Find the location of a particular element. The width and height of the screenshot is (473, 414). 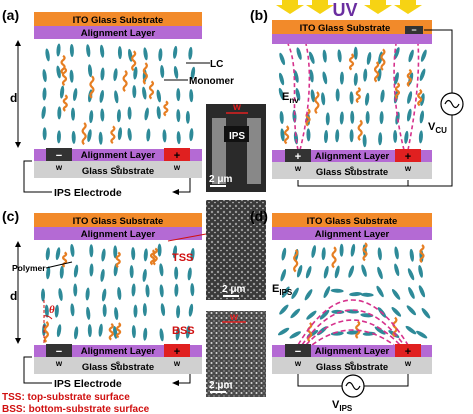

lc-molecules is located at coordinates (354, 291).